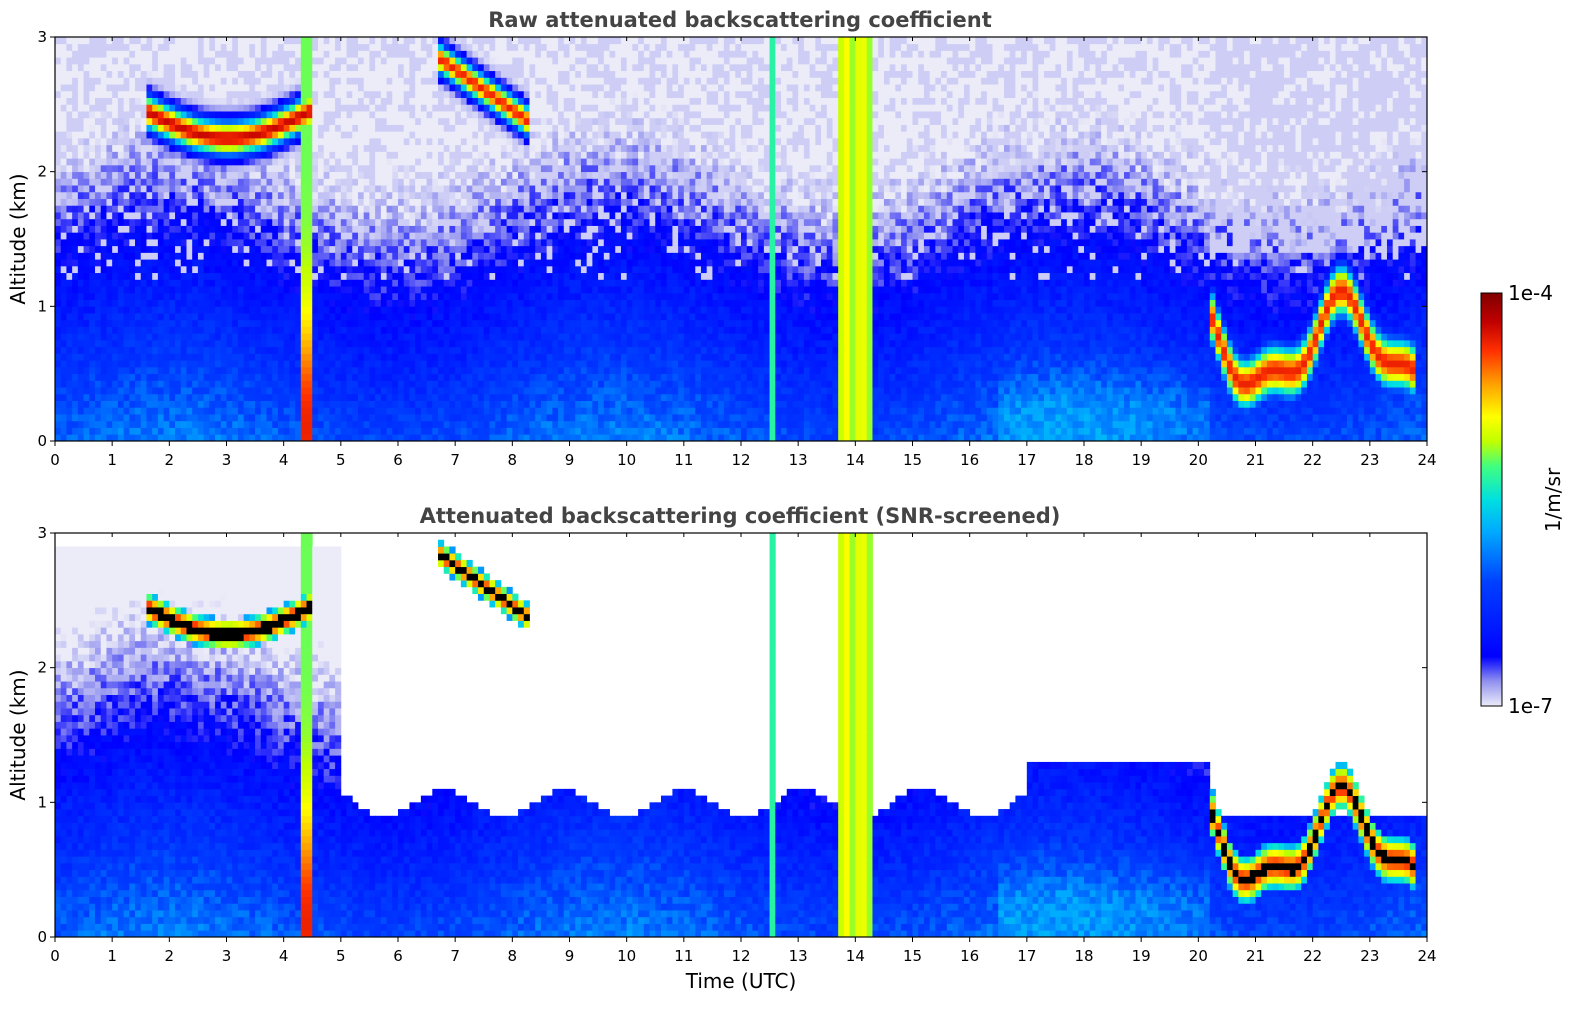 This screenshot has height=1020, width=1595. I want to click on colorbar-min-label: 1e-7, so click(1530, 706).